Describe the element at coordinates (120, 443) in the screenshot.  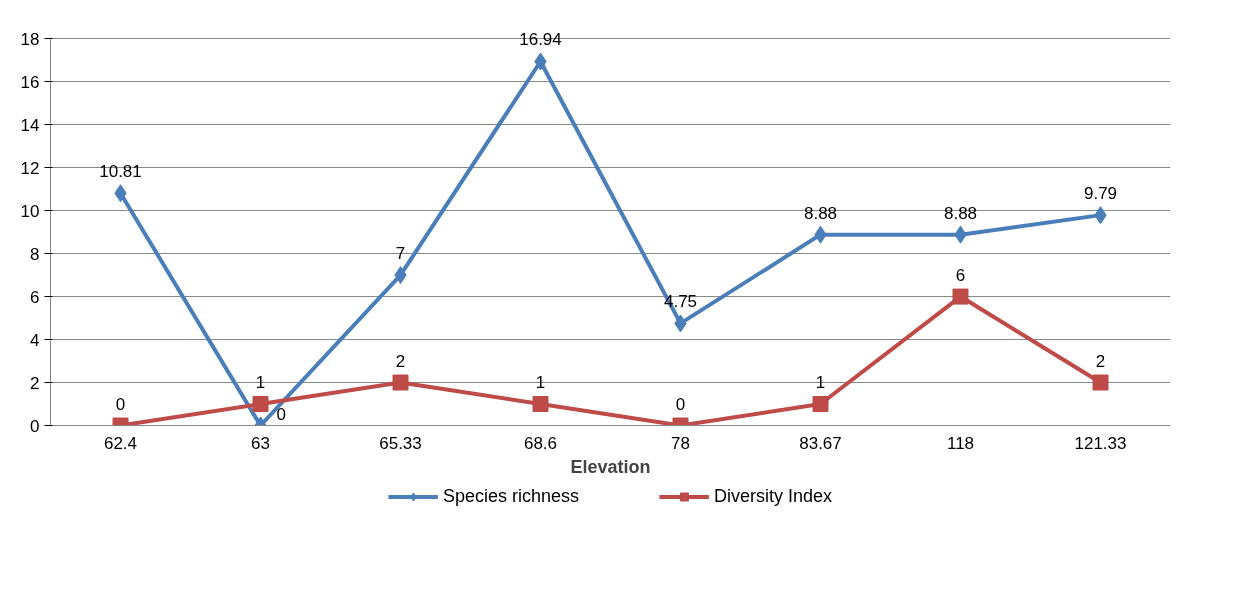
I see `x-tick-label: 62.4` at that location.